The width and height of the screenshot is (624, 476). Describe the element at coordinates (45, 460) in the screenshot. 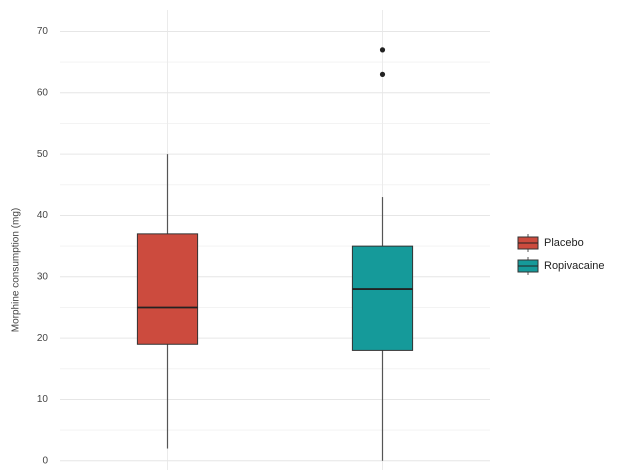

I see `y-tick-label: 0` at that location.